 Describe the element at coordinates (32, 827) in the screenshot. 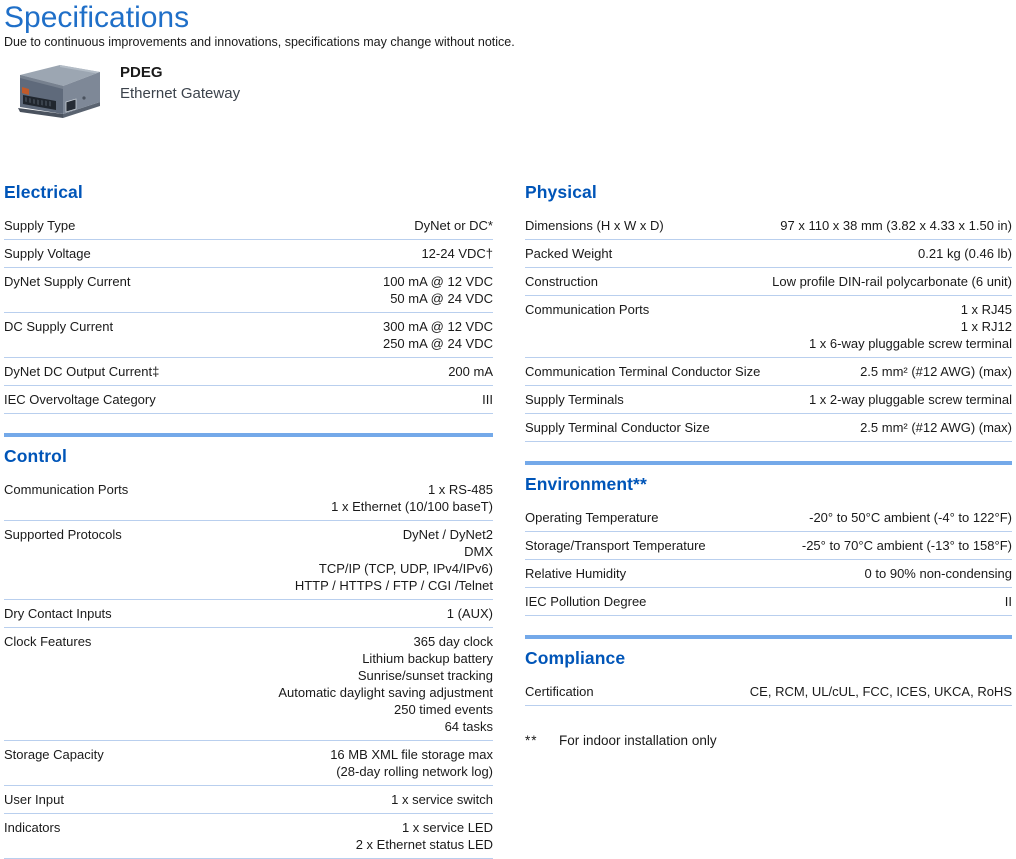

I see `spec-label: Indicators` at that location.